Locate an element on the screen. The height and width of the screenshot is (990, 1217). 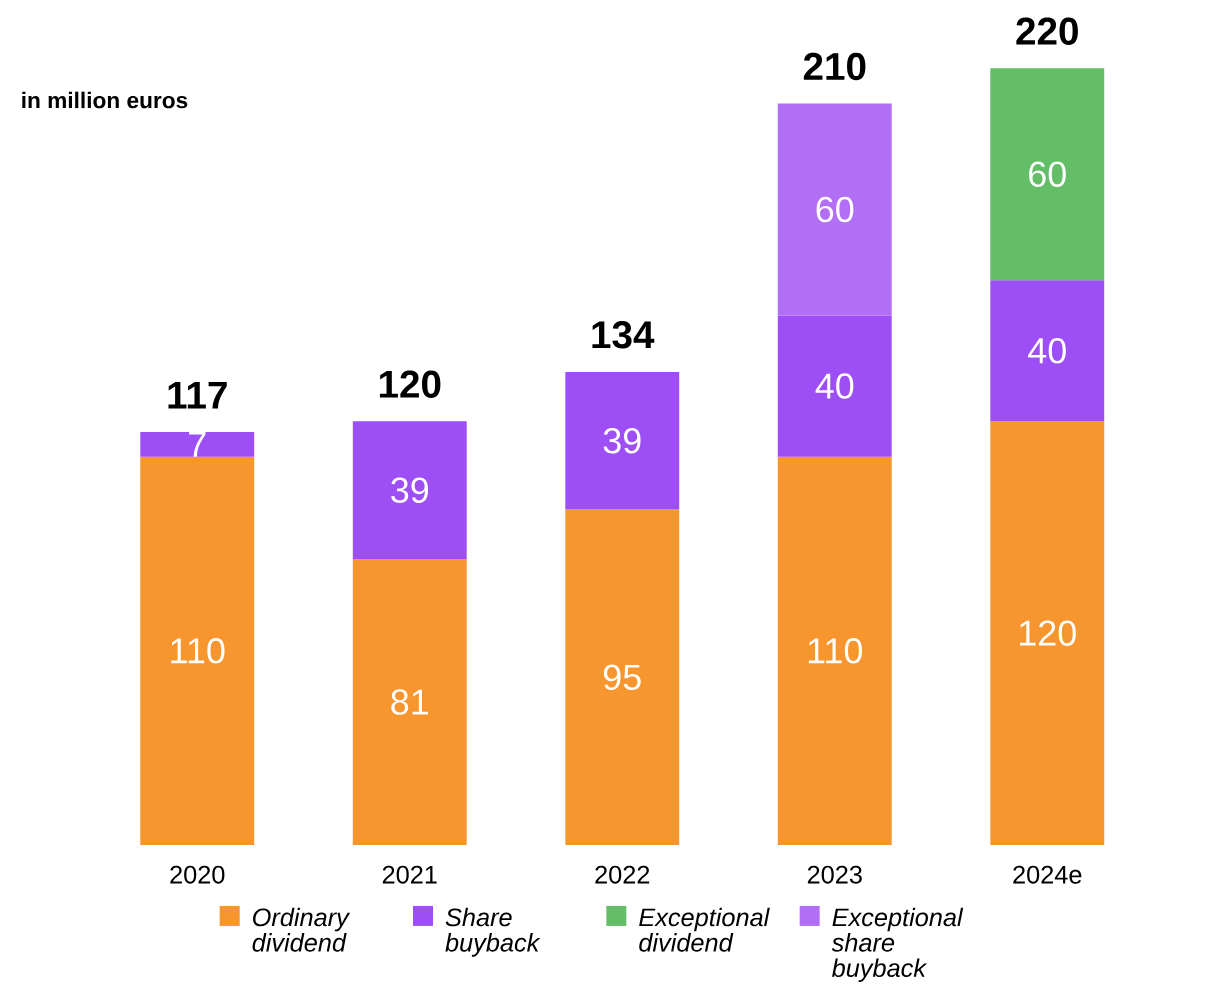
total-label: 210 is located at coordinates (834, 66).